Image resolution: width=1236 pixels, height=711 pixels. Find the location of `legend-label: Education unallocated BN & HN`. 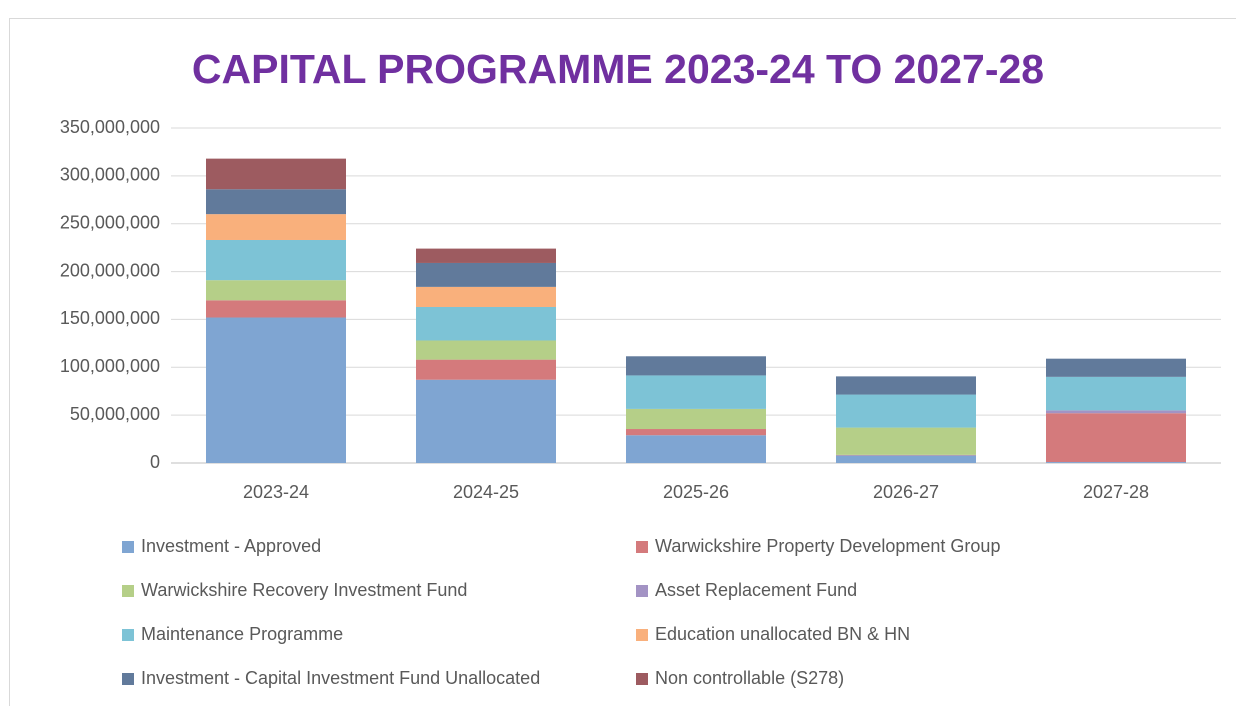

legend-label: Education unallocated BN & HN is located at coordinates (782, 634).